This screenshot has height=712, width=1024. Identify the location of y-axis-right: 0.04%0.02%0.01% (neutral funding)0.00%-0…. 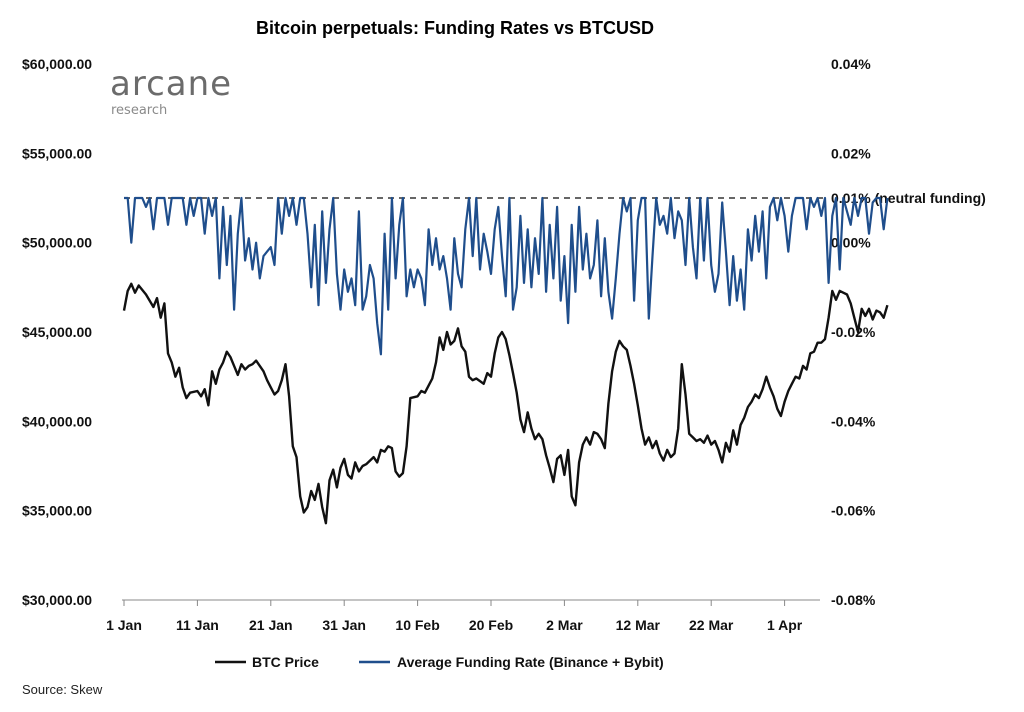
(908, 332).